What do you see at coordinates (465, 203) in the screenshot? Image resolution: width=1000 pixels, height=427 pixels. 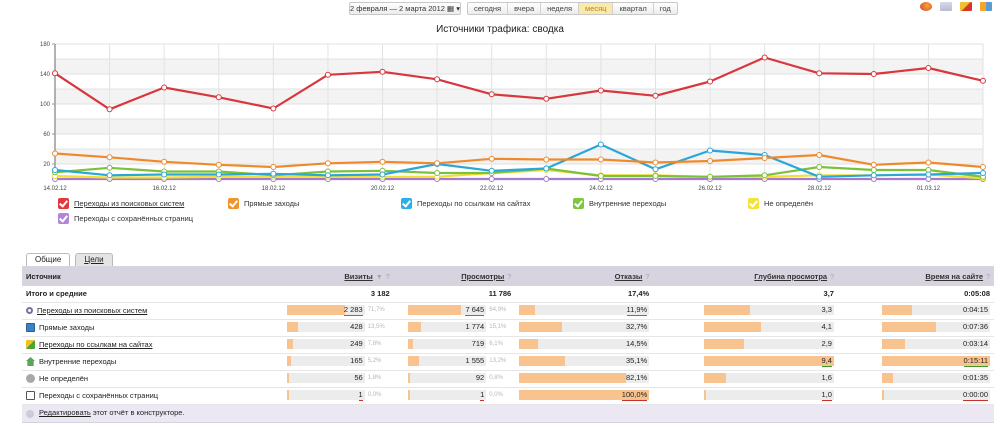 I see `legend-item: Переходы по ссылкам на сайтах` at bounding box center [465, 203].